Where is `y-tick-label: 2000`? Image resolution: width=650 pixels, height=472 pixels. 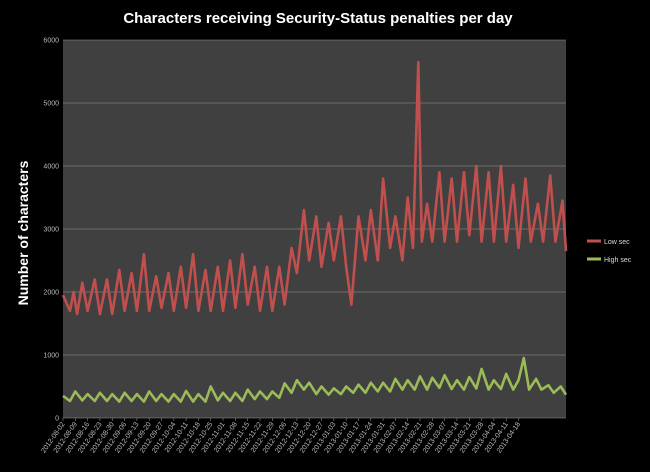
y-tick-label: 2000 is located at coordinates (51, 293).